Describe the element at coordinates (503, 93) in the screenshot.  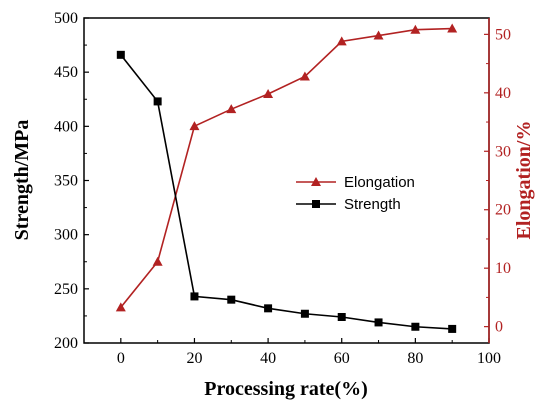
I see `y-right-tick-label: 40` at that location.